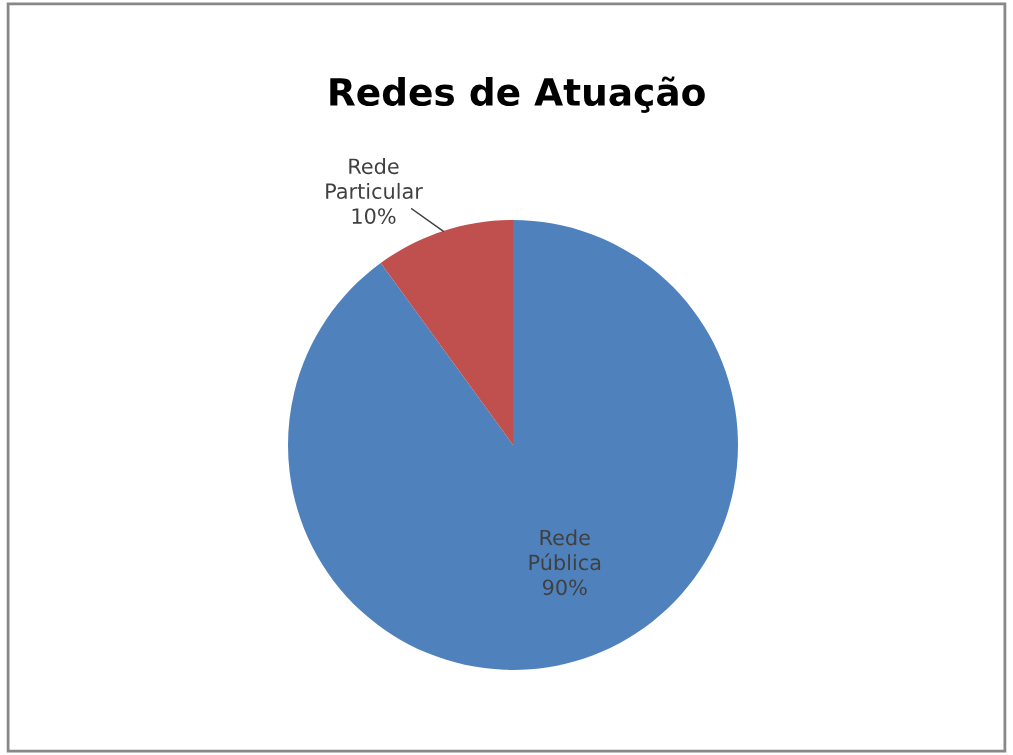 This screenshot has height=755, width=1013. What do you see at coordinates (565, 550) in the screenshot?
I see `slice-label: Rede Pública` at bounding box center [565, 550].